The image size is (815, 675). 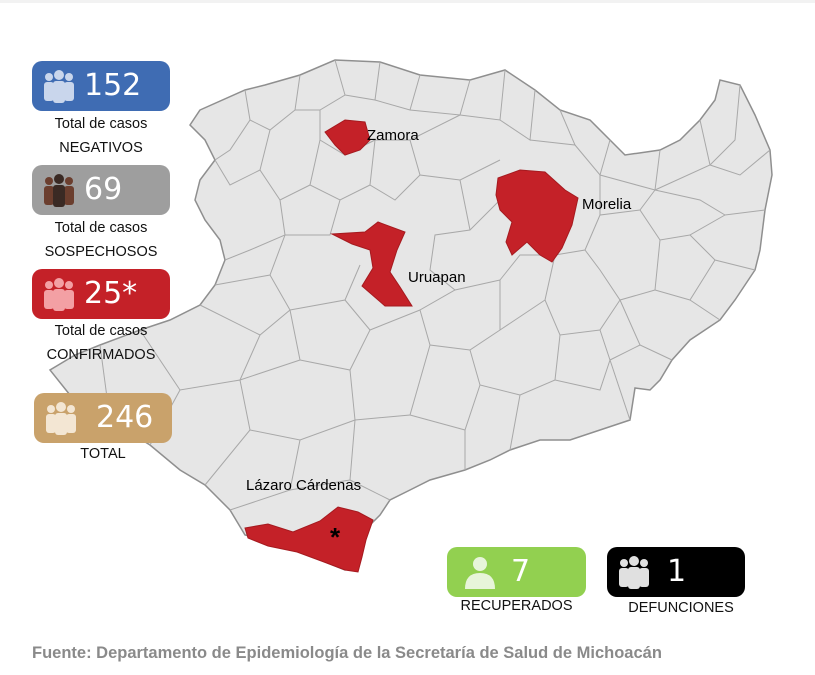 I want to click on confirmados-caption-line1: Total de casos, so click(x=101, y=331).